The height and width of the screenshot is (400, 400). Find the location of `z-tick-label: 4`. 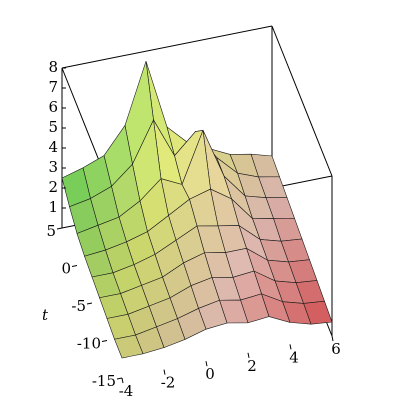

z-tick-label: 4 is located at coordinates (53, 147).